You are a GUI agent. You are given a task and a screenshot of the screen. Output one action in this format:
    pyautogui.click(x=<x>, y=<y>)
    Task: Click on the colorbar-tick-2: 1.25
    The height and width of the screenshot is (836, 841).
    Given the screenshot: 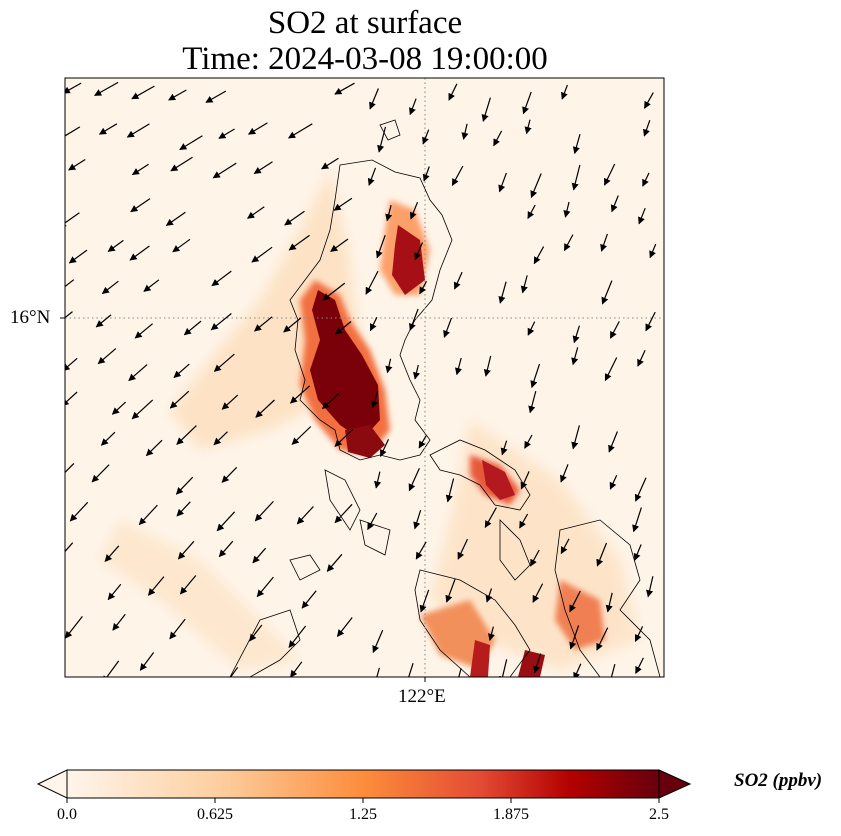 What is the action you would take?
    pyautogui.click(x=363, y=814)
    